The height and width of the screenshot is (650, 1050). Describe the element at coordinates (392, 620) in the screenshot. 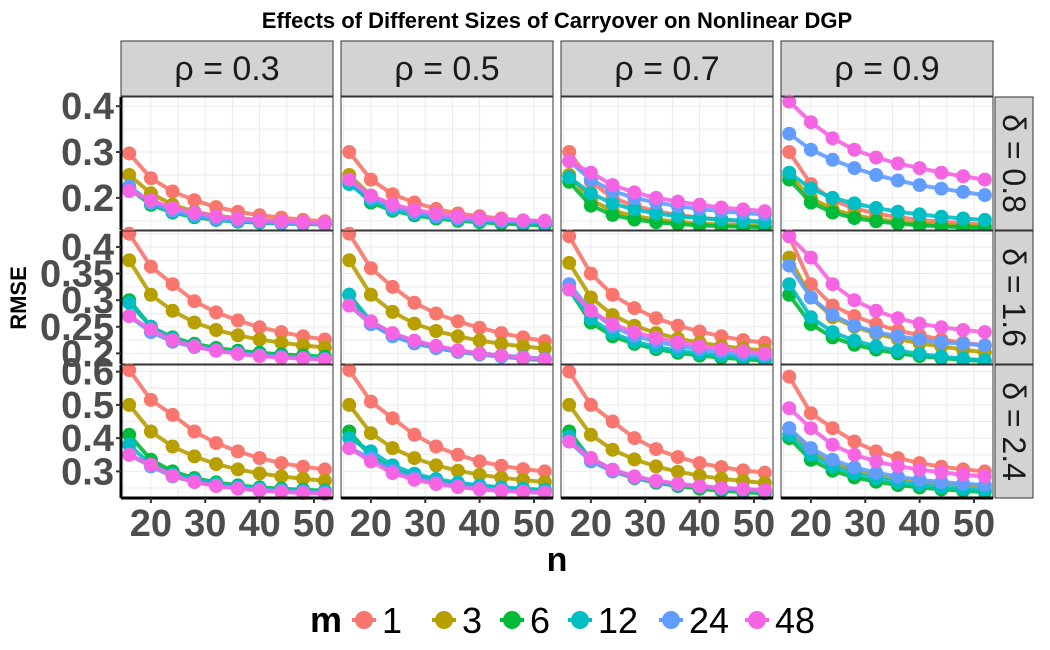

I see `legend-label: 1` at that location.